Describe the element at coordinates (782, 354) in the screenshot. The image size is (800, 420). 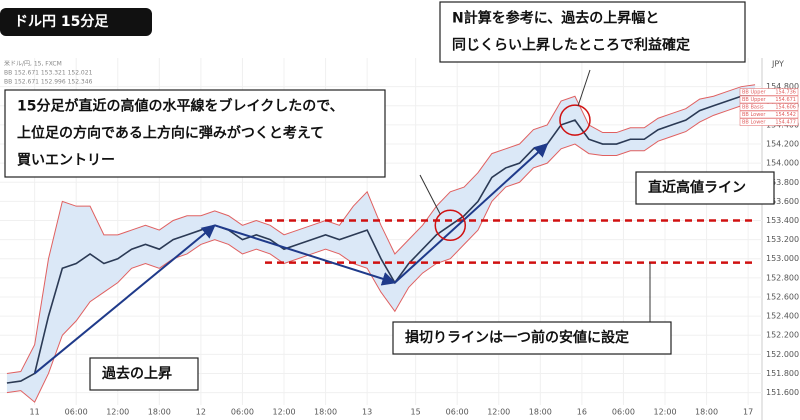
I see `y-tick-label: 152.000` at that location.